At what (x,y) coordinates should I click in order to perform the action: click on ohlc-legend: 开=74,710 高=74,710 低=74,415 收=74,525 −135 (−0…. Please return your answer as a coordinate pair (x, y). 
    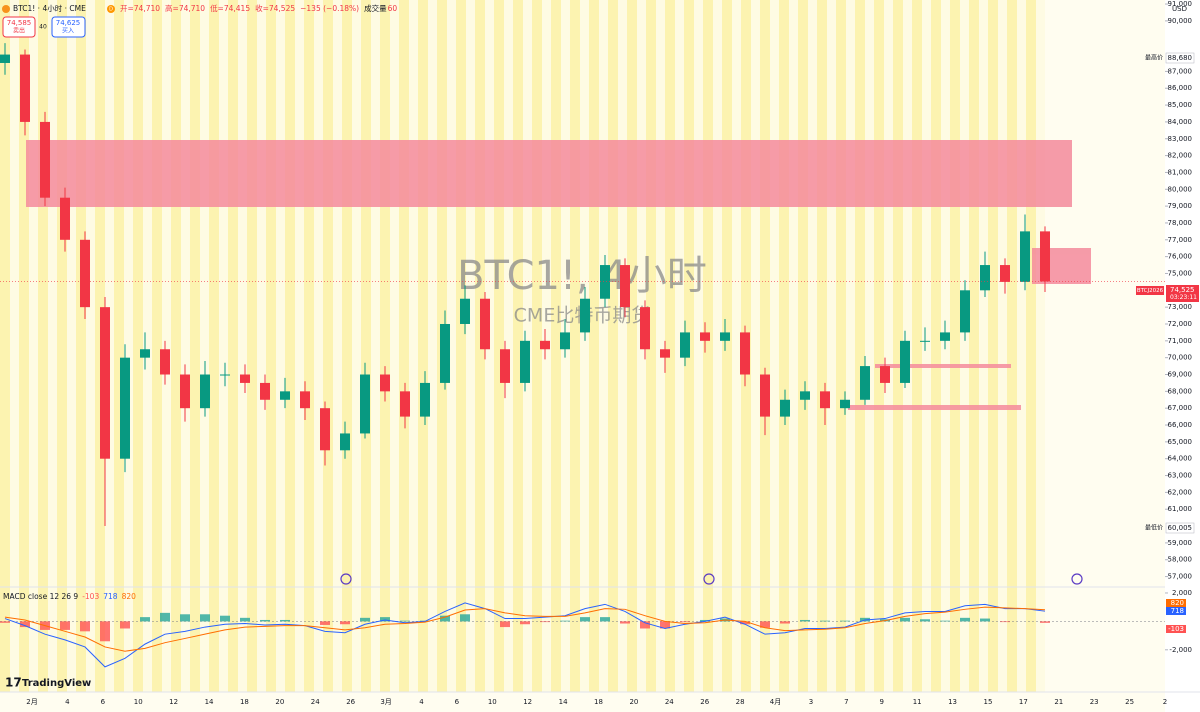
    Looking at the image, I should click on (258, 8).